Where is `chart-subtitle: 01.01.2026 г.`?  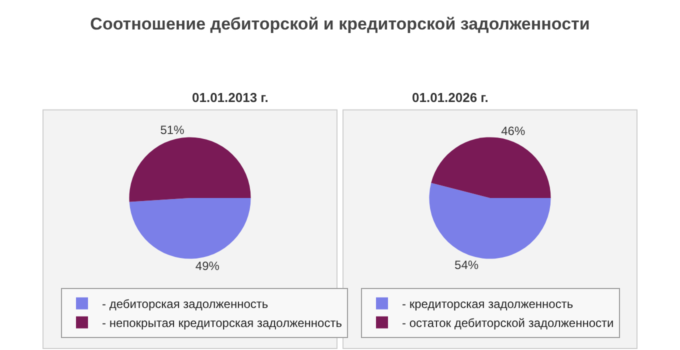 chart-subtitle: 01.01.2026 г. is located at coordinates (450, 97).